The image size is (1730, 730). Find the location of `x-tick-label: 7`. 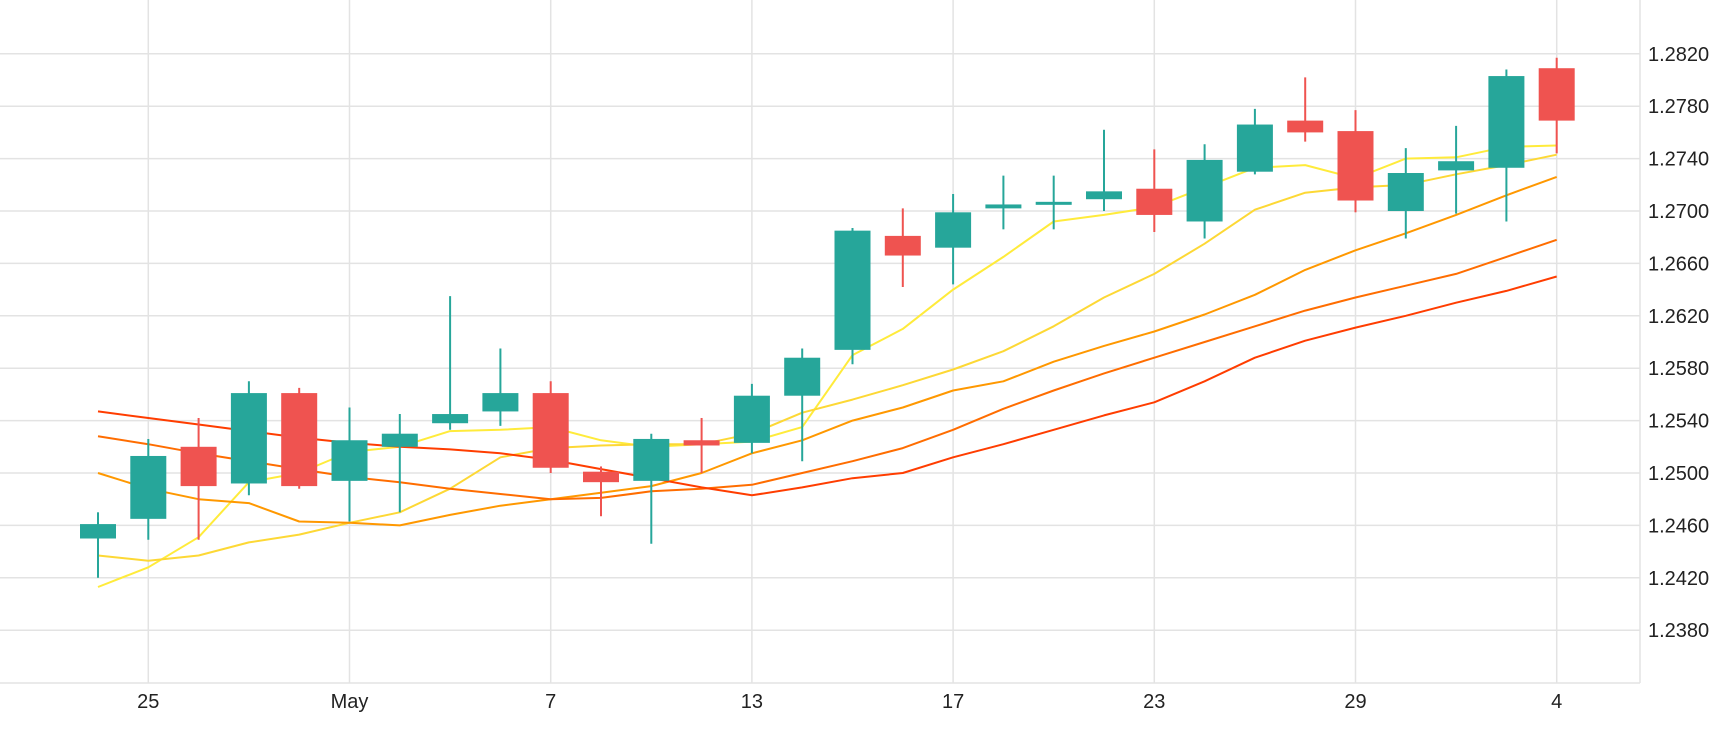

x-tick-label: 7 is located at coordinates (550, 702).